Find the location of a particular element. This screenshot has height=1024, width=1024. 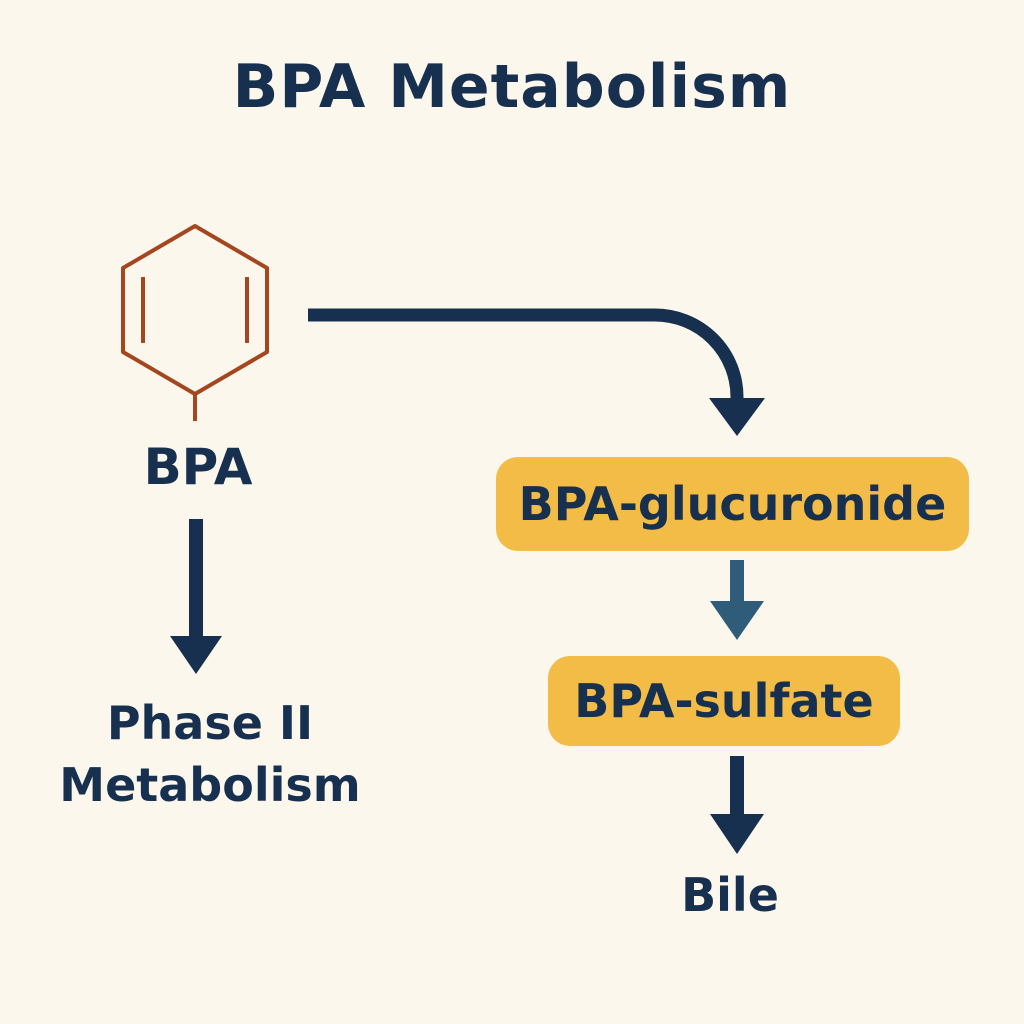

benzene-ring-icon is located at coordinates (195, 322).